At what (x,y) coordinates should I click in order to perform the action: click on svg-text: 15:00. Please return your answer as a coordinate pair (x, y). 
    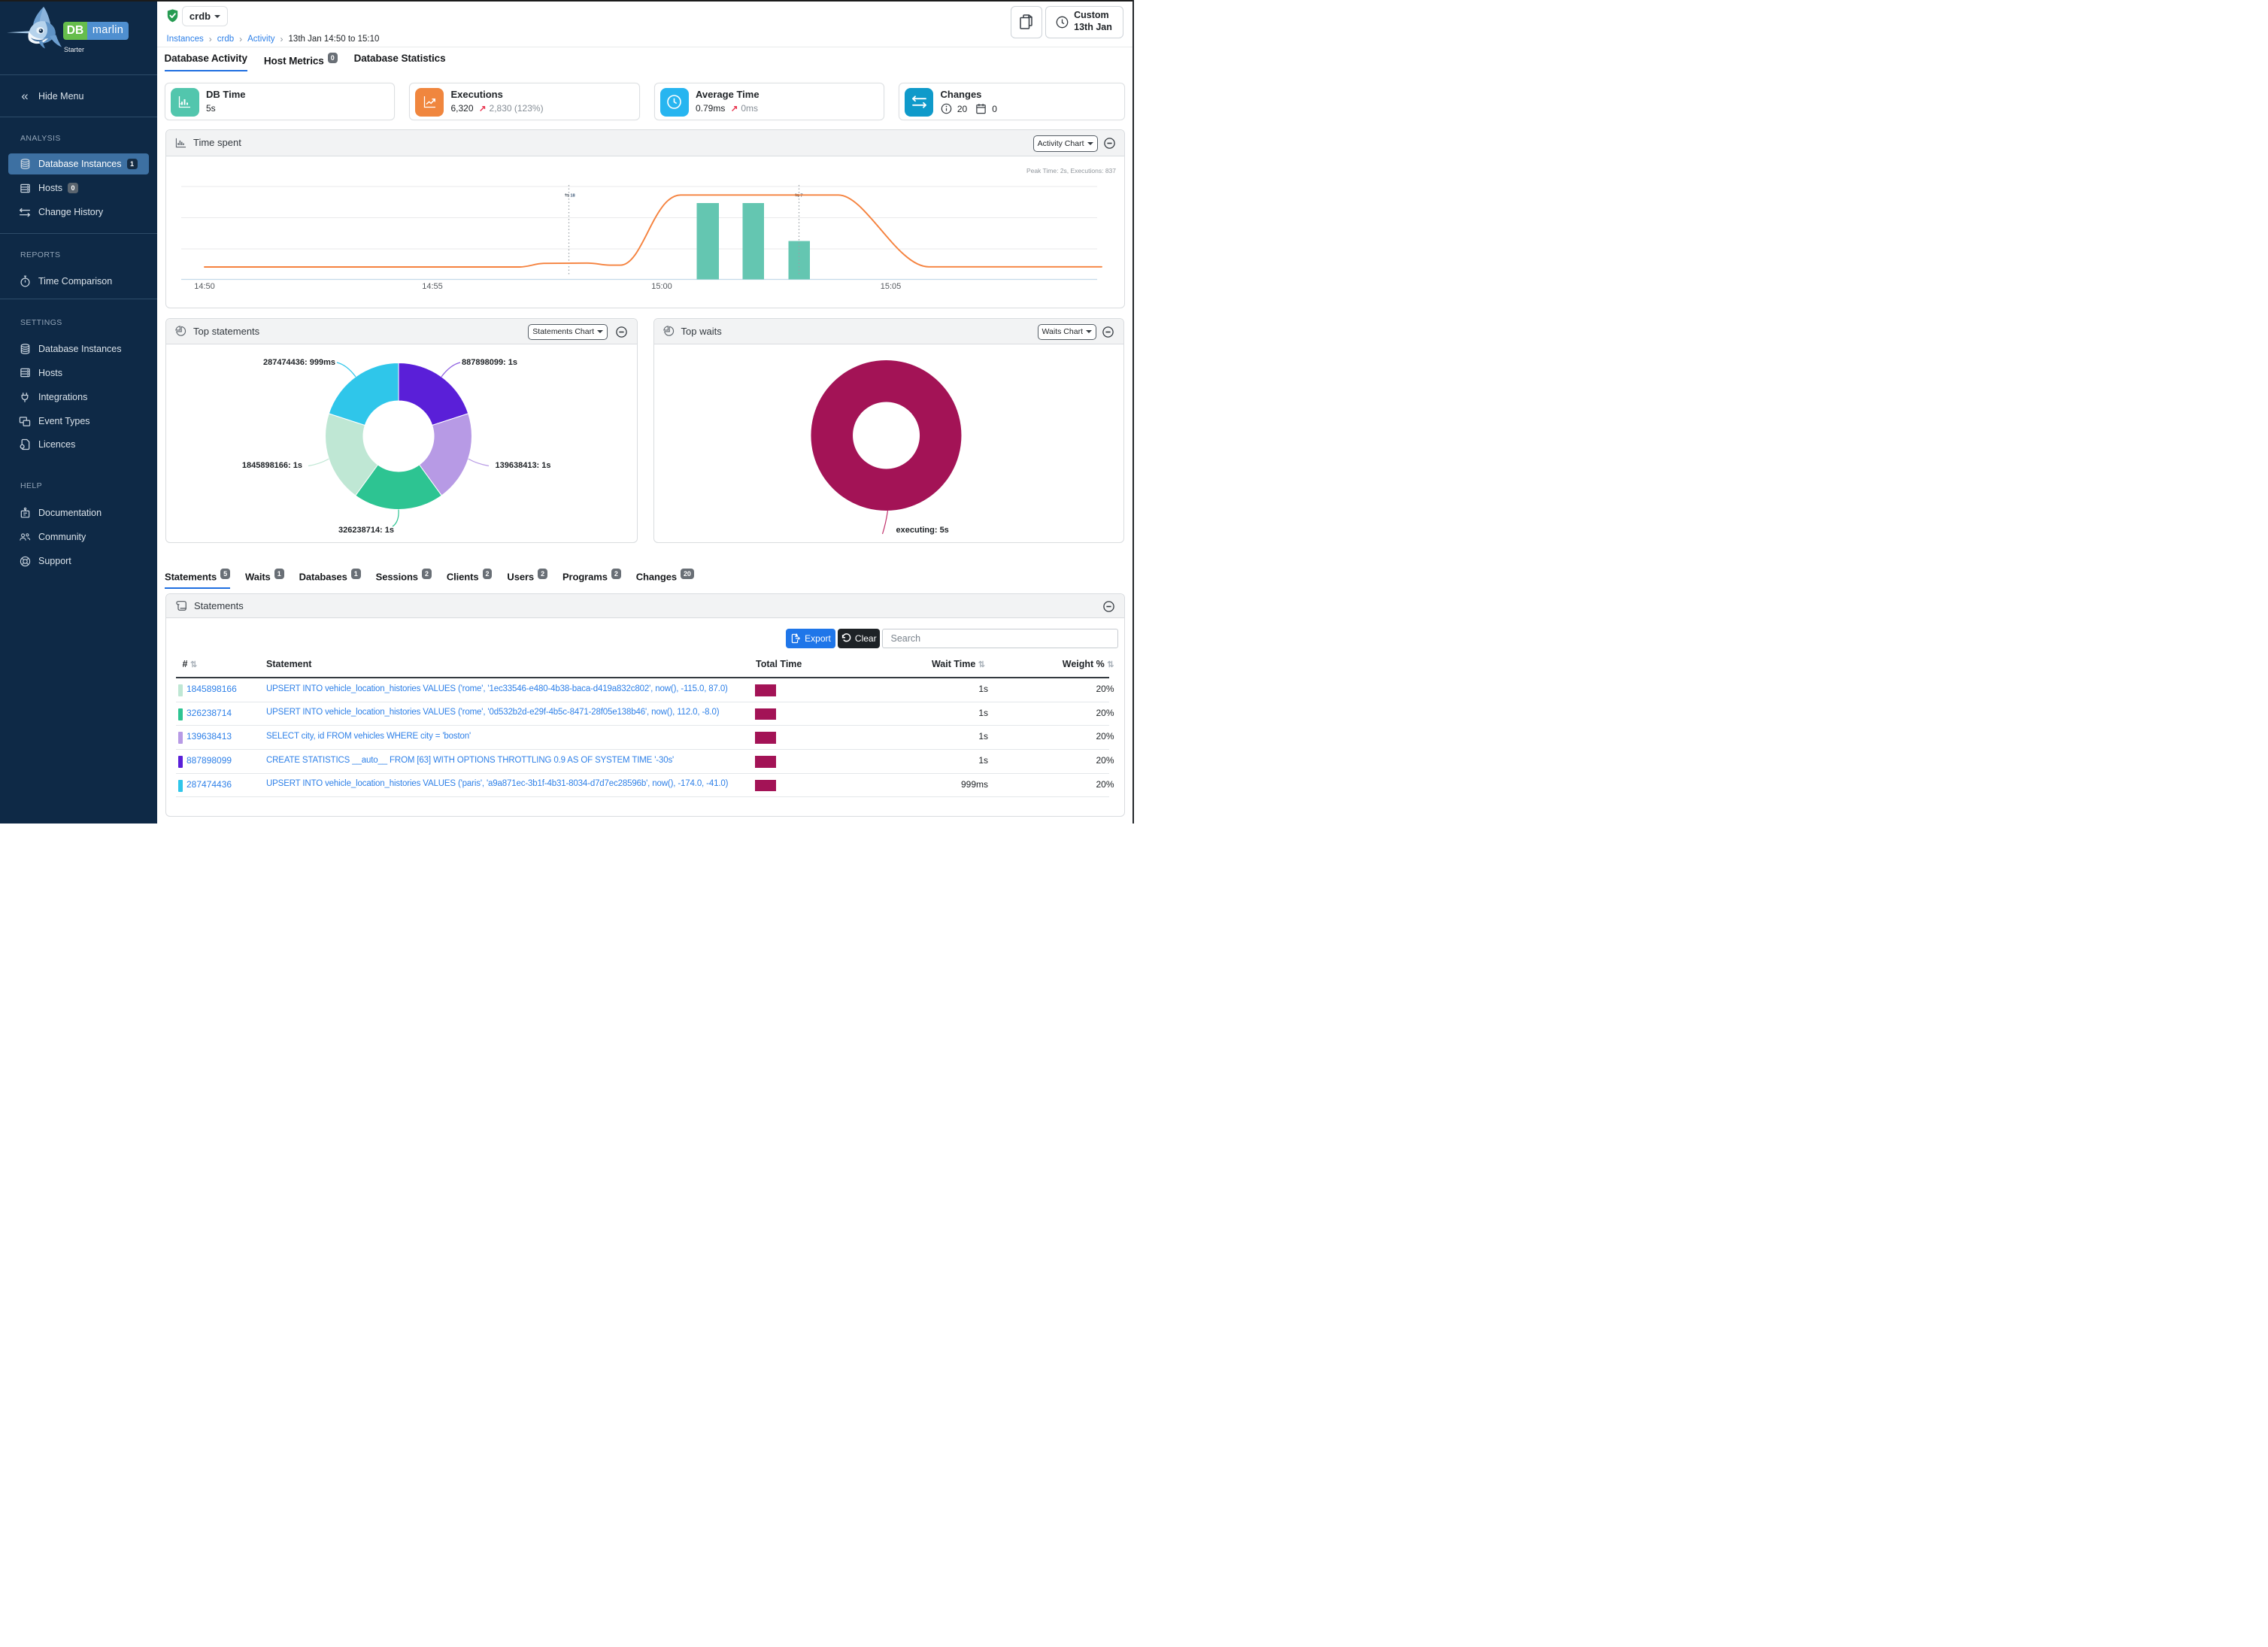
    Looking at the image, I should click on (662, 286).